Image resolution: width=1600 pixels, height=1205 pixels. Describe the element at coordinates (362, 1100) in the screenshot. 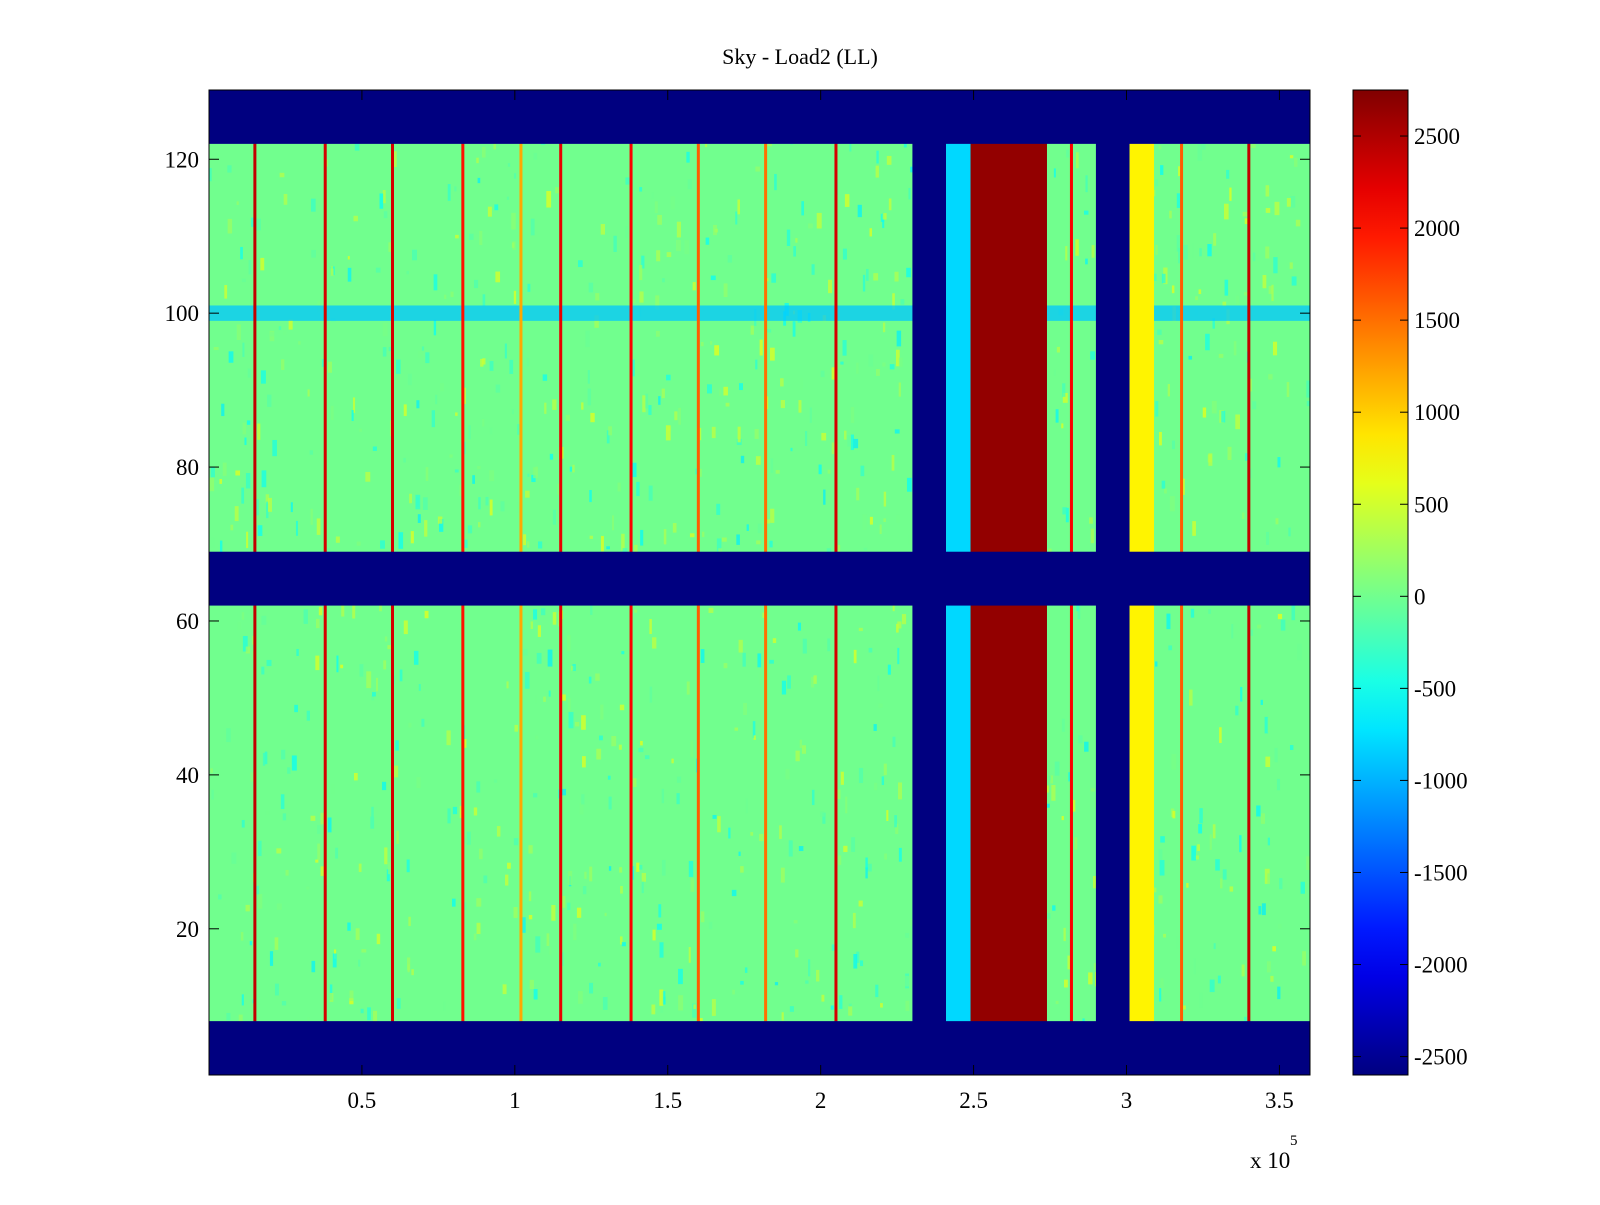

I see `x-tick-label: 0.5` at that location.